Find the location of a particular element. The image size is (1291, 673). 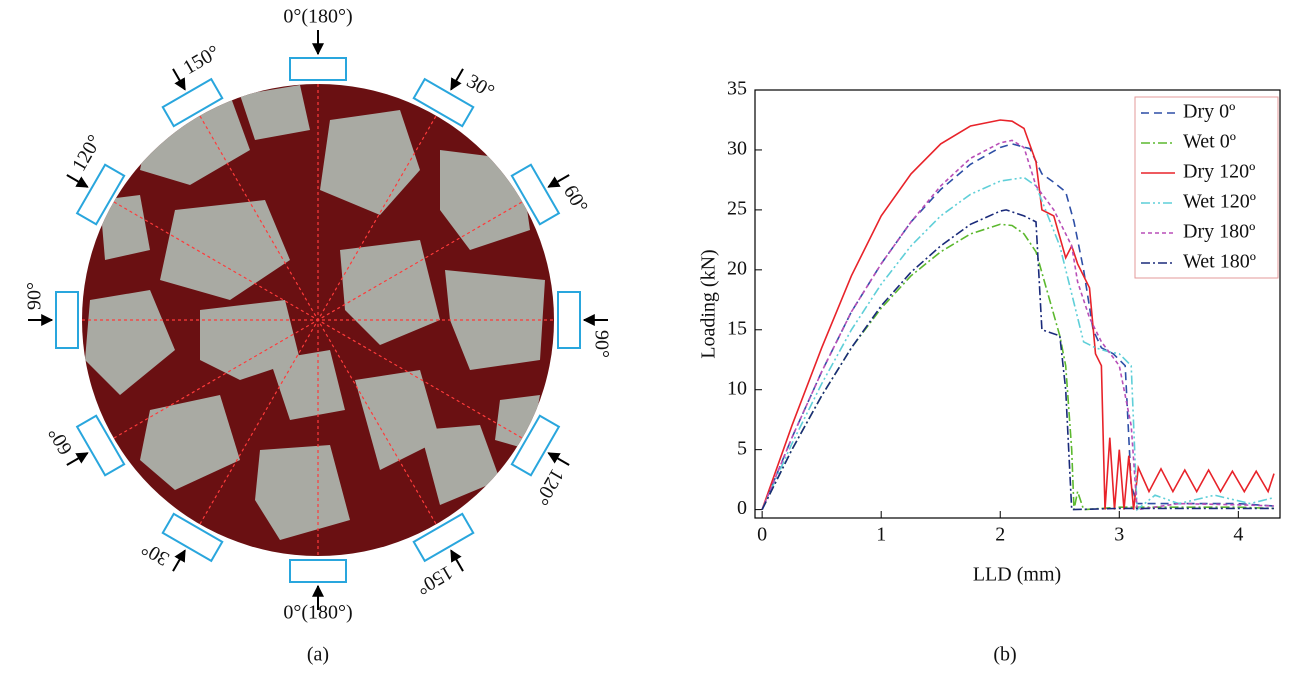

caption: (b) is located at coordinates (1004, 655).